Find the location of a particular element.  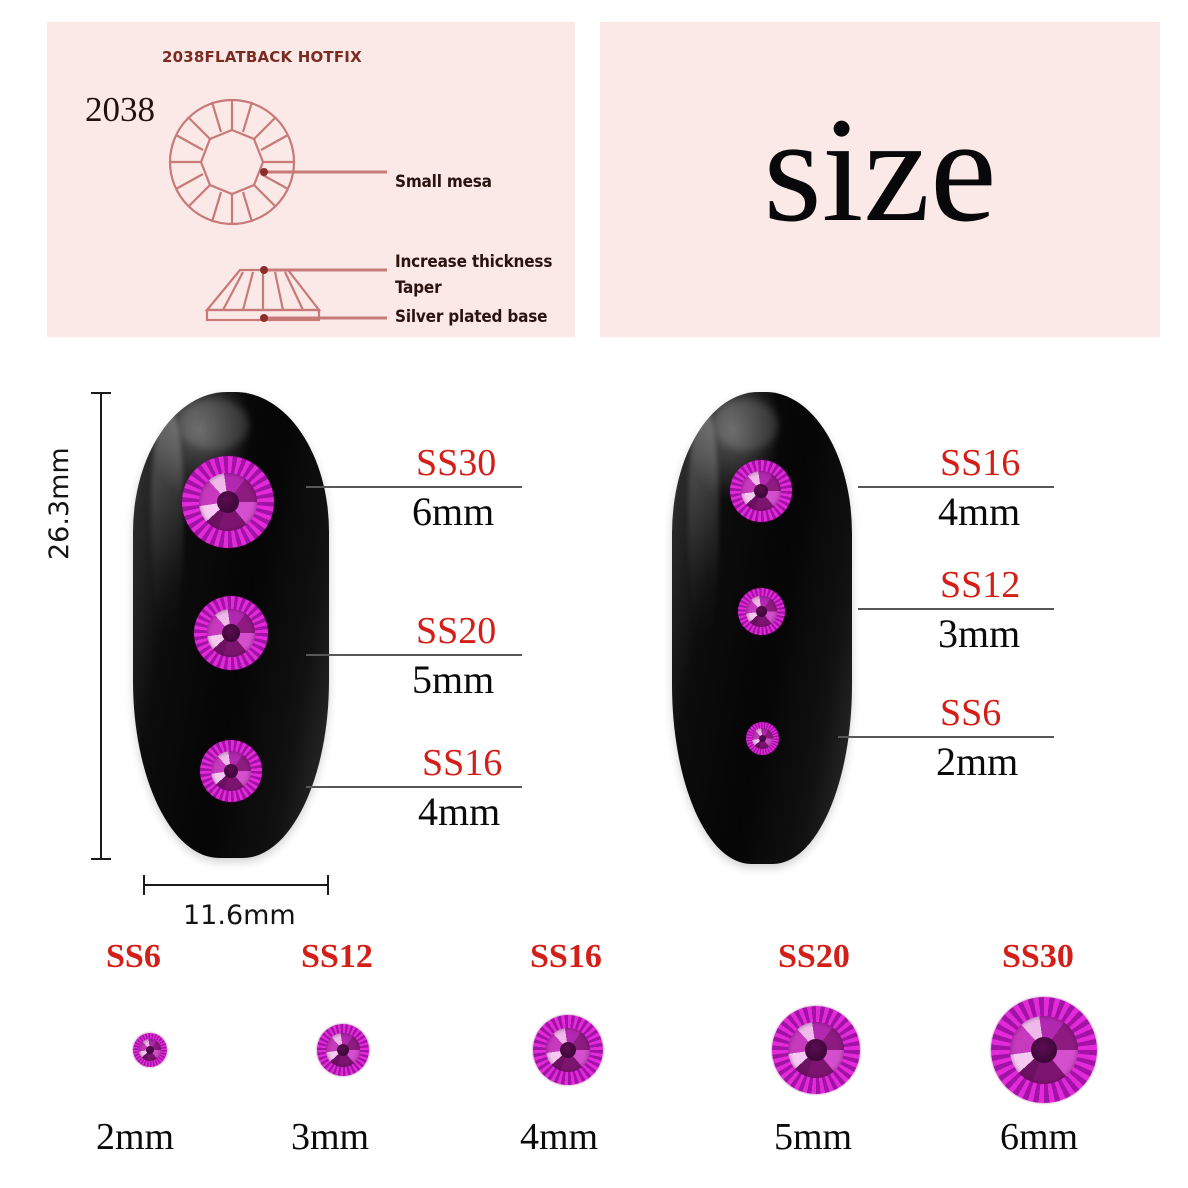

rhinestone-ss20-on-nail is located at coordinates (231, 633).